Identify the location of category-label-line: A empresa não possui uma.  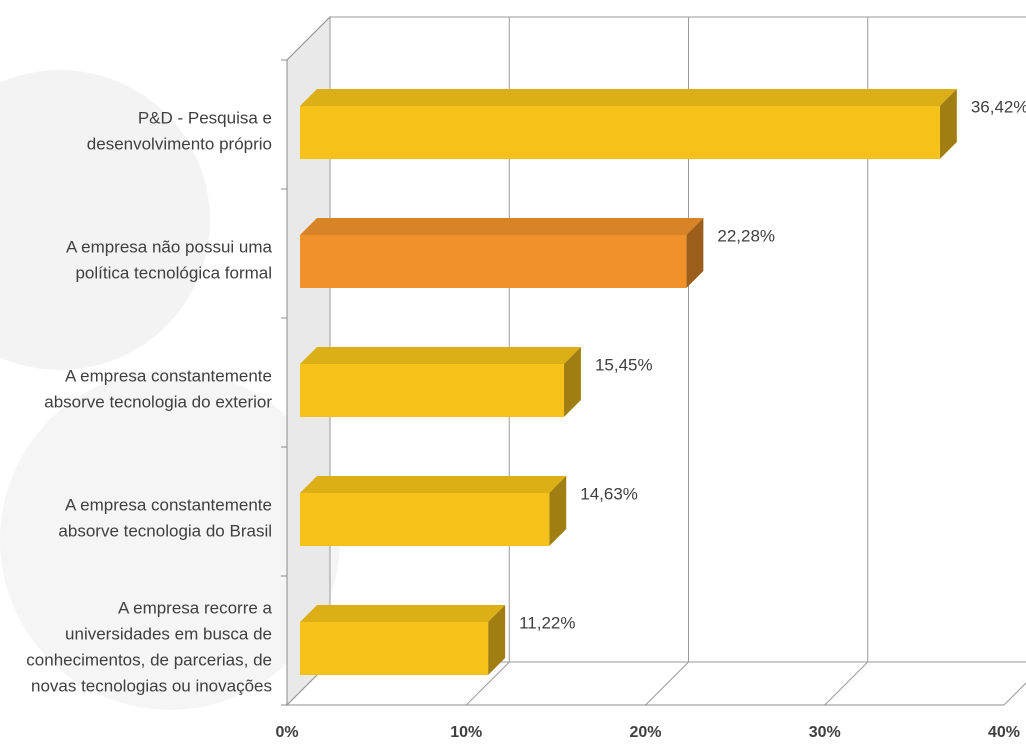
(169, 247).